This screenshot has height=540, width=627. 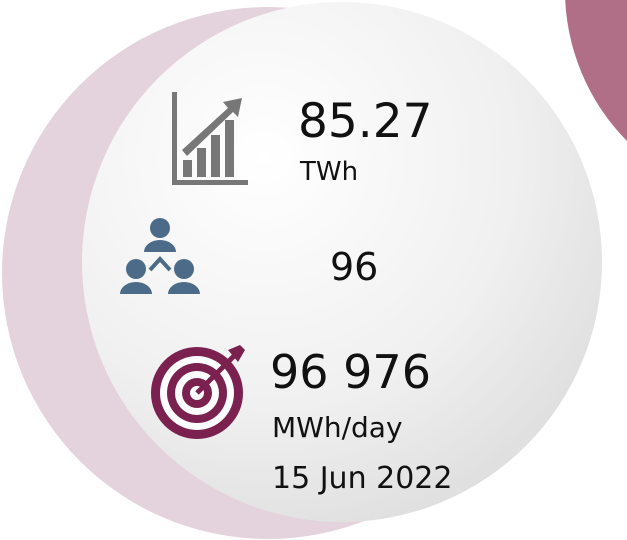 I want to click on kpi-value: 85.27, so click(x=365, y=121).